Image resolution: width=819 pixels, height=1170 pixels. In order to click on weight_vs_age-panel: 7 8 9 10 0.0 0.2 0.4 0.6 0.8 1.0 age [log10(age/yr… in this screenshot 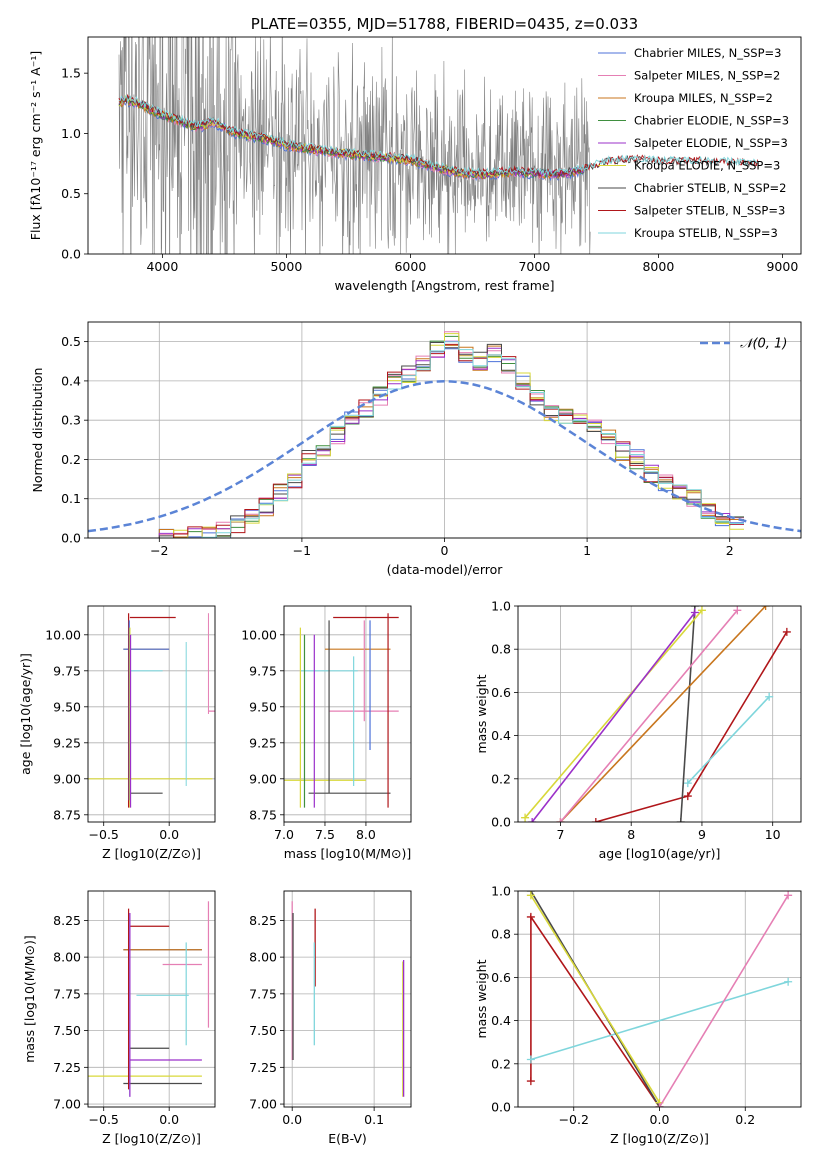, I will do `click(638, 730)`.